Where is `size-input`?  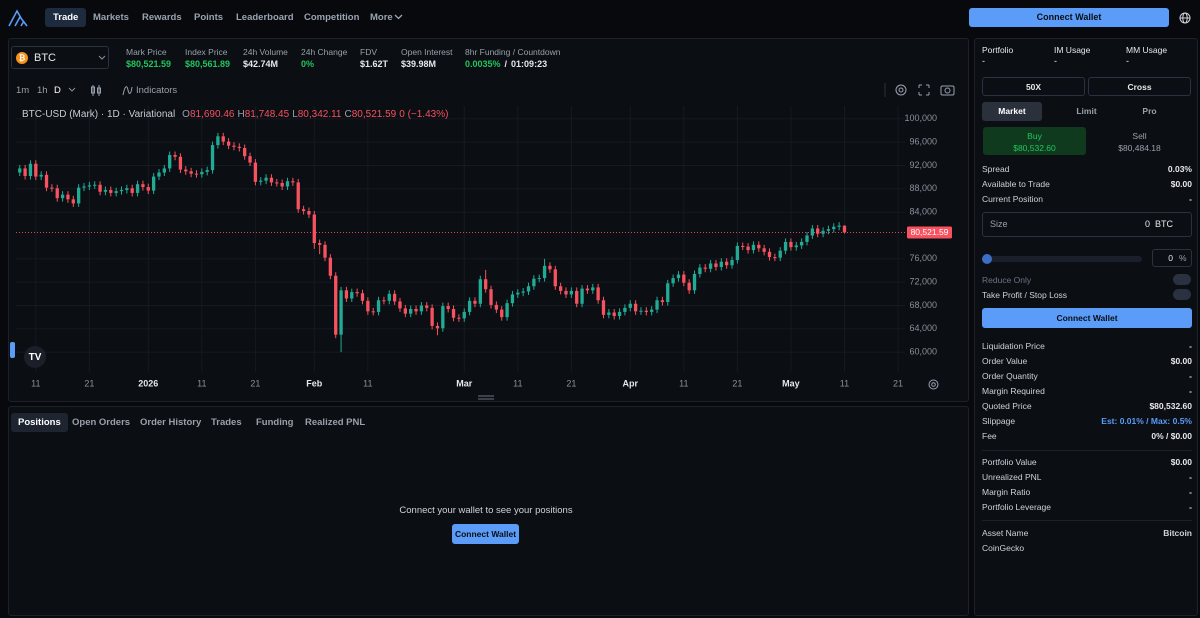 size-input is located at coordinates (1087, 224).